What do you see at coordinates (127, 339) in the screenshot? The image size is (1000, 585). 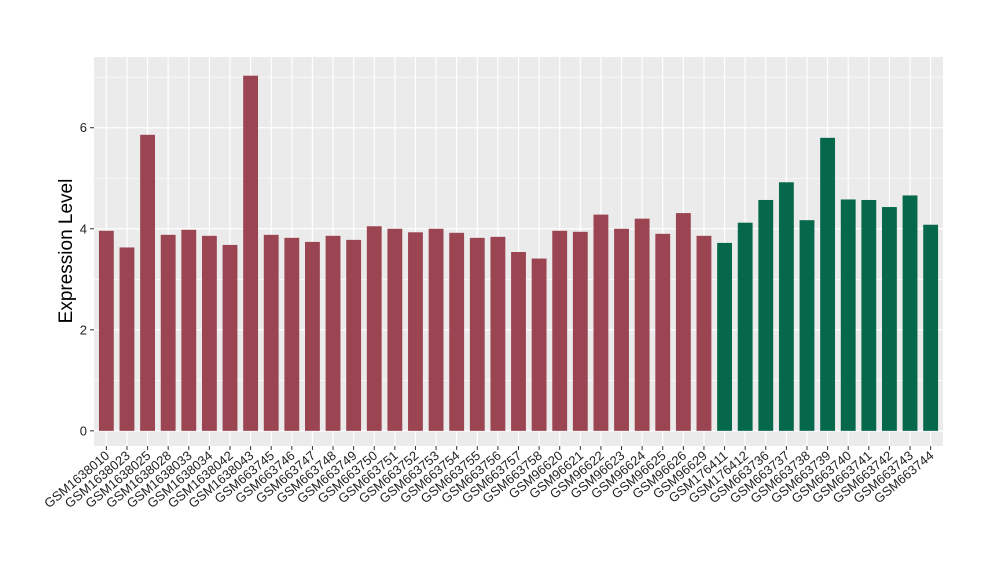 I see `bar-GSM1638023` at bounding box center [127, 339].